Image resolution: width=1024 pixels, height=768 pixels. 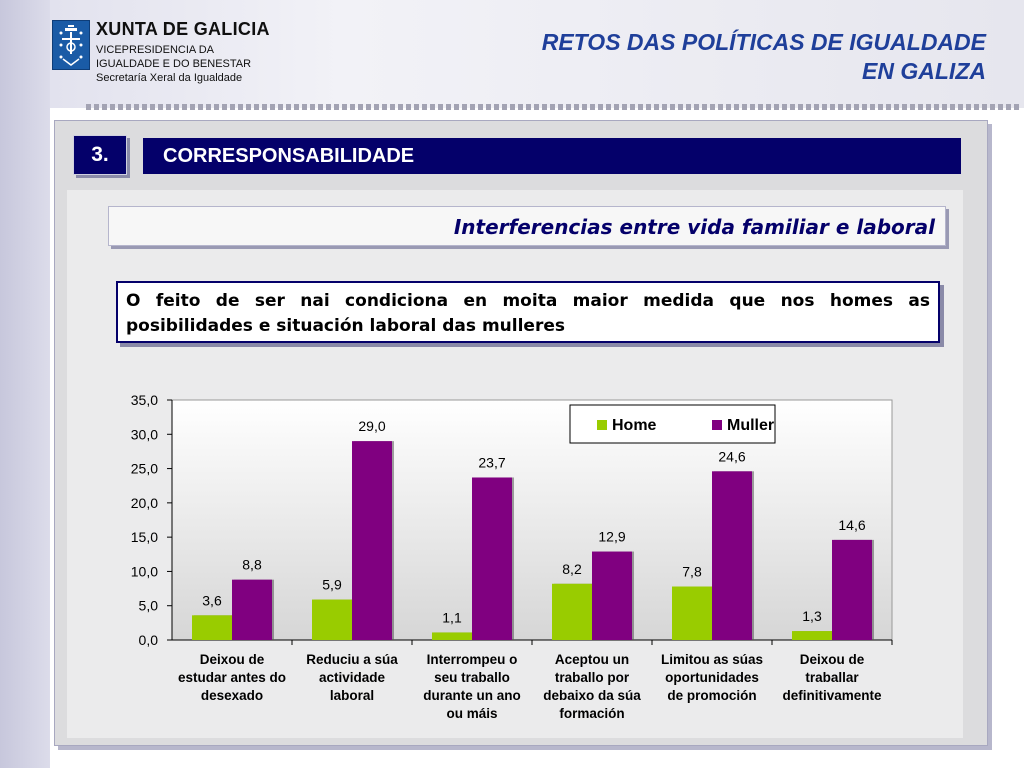 I want to click on y-tick-label: 25,0, so click(x=144, y=469).